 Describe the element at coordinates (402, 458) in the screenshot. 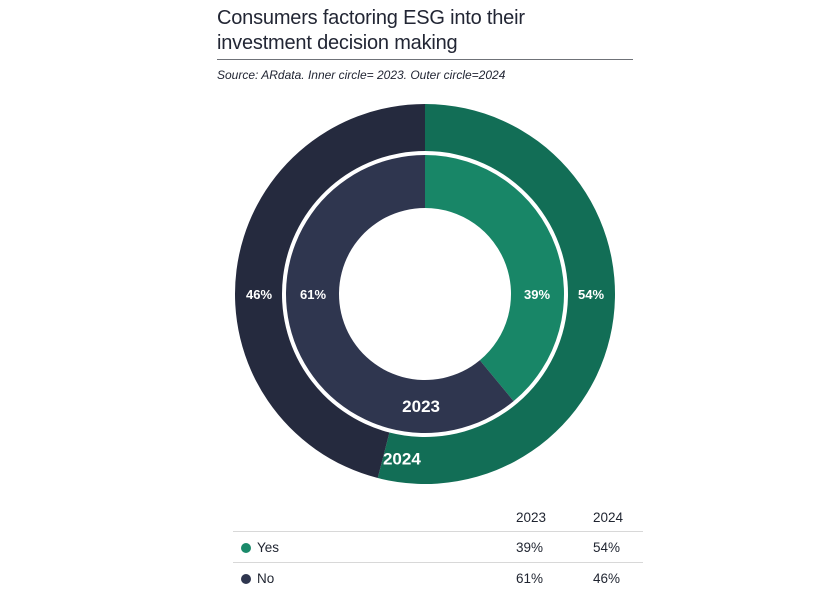

I see `ring-label-2024: 2024` at that location.